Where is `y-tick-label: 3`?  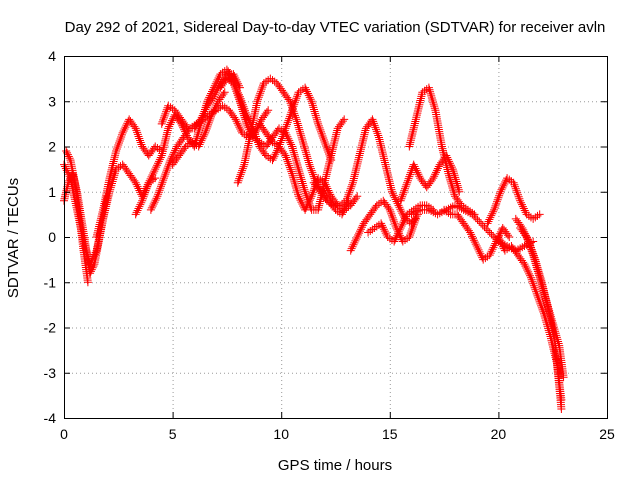 y-tick-label: 3 is located at coordinates (52, 101).